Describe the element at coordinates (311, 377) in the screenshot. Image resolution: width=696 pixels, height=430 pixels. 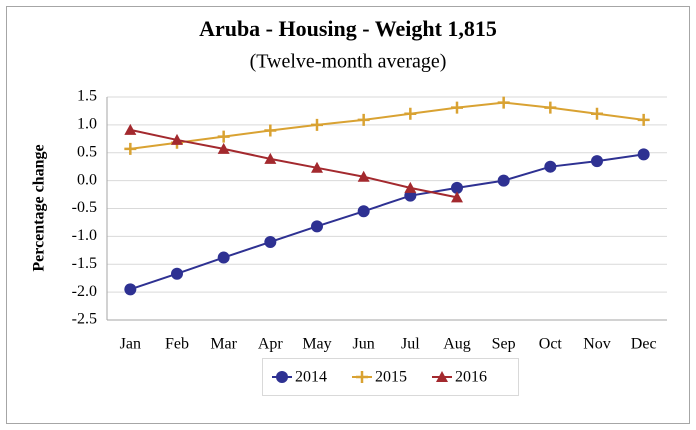
I see `legend-label: 2014` at that location.